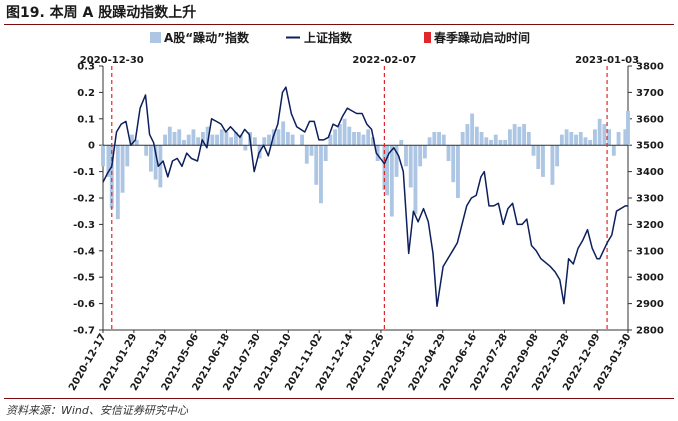 The width and height of the screenshot is (678, 421). Describe the element at coordinates (481, 37) in the screenshot. I see `legend-label-marker: 春季躁动启动时间` at that location.